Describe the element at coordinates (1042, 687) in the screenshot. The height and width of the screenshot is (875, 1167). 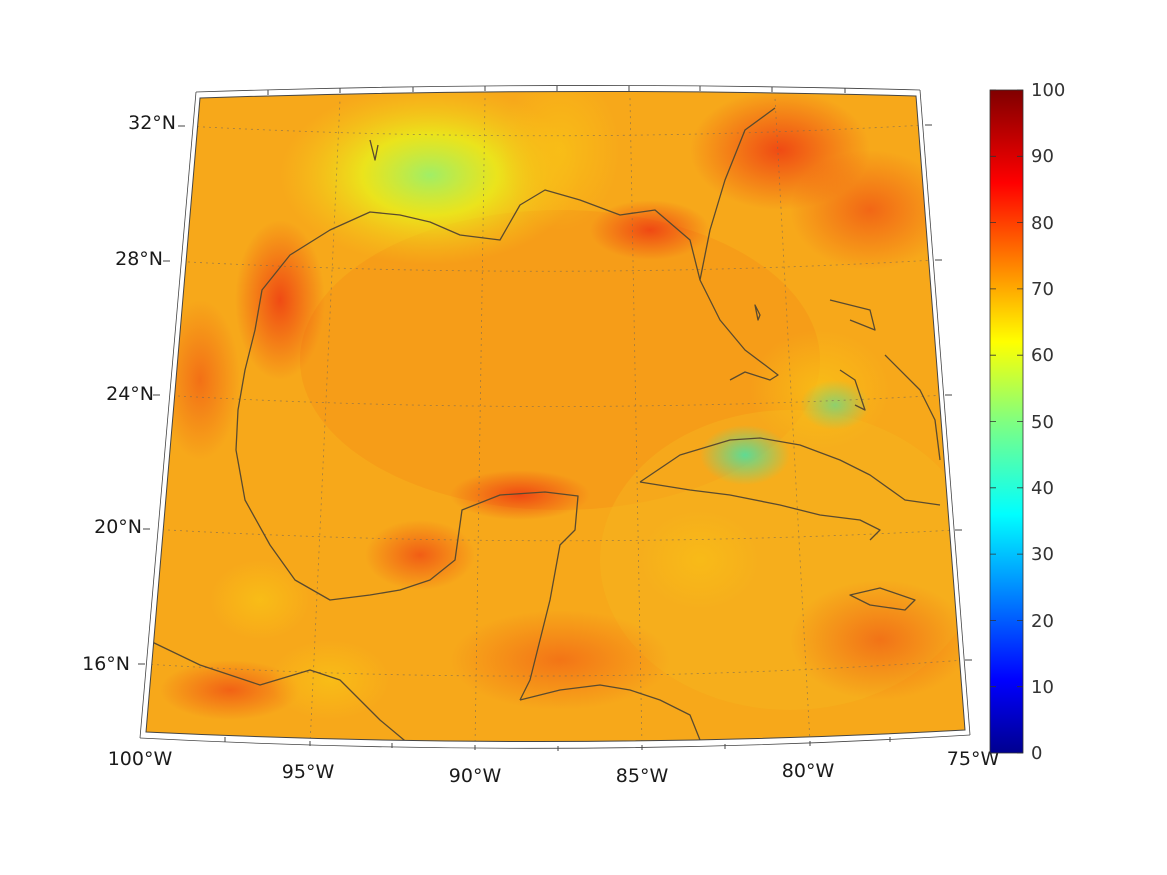
I see `colorbar-tick-10: 10` at that location.